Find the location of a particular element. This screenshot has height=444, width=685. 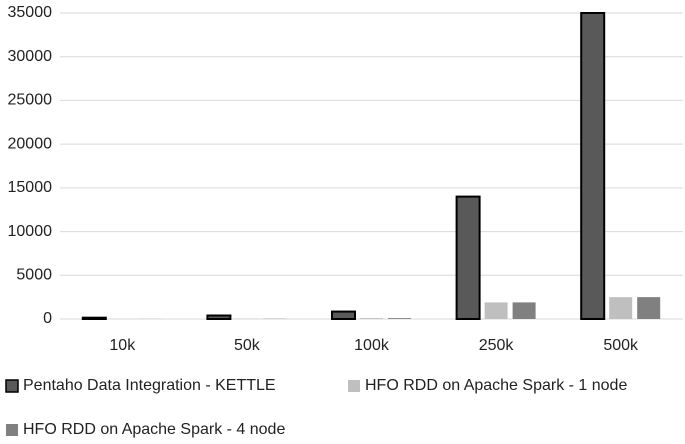

x-tick-label: 10k is located at coordinates (122, 345).